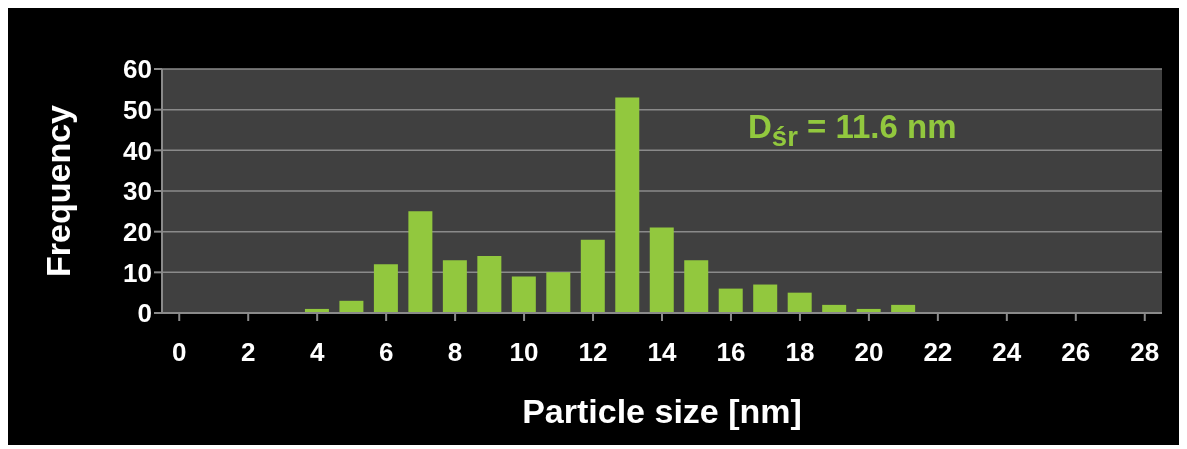 This screenshot has width=1187, height=449. I want to click on x-tick-label: 14, so click(662, 352).